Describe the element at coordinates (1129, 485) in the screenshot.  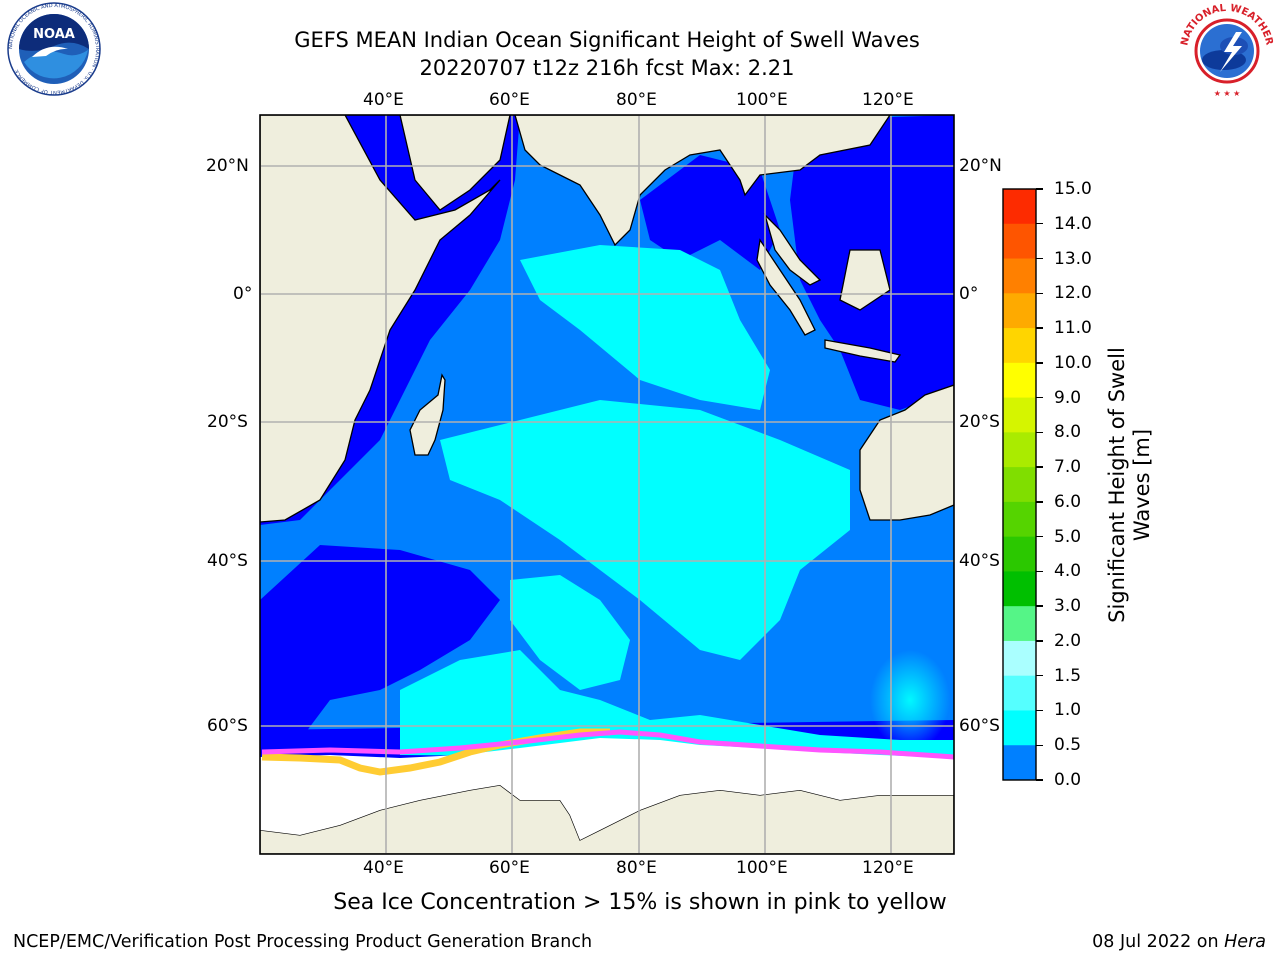
I see `colorbar-label: Significant Height of Swell Waves [m]` at that location.